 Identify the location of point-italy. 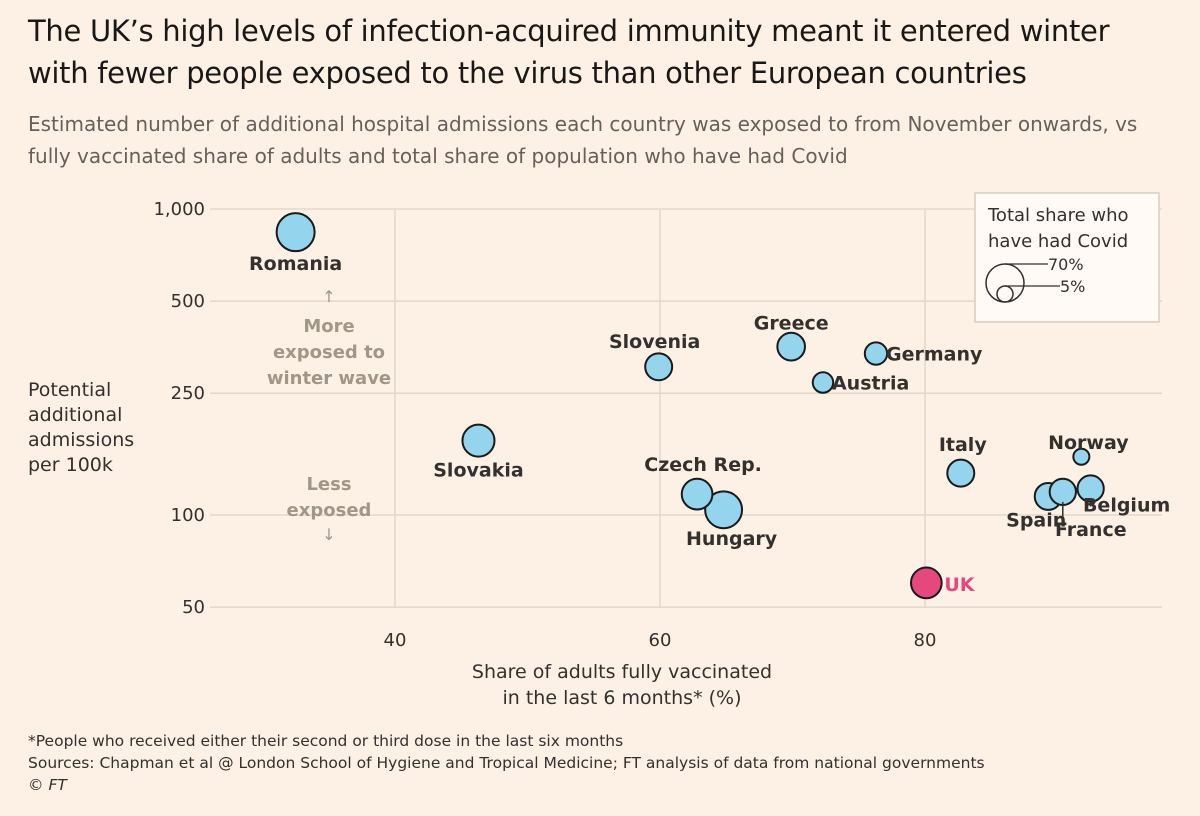
(961, 473).